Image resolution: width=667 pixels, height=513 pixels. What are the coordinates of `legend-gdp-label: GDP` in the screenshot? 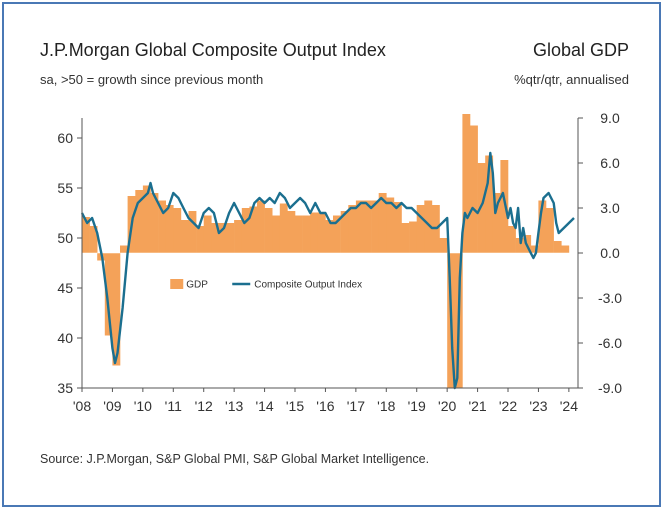 It's located at (197, 285).